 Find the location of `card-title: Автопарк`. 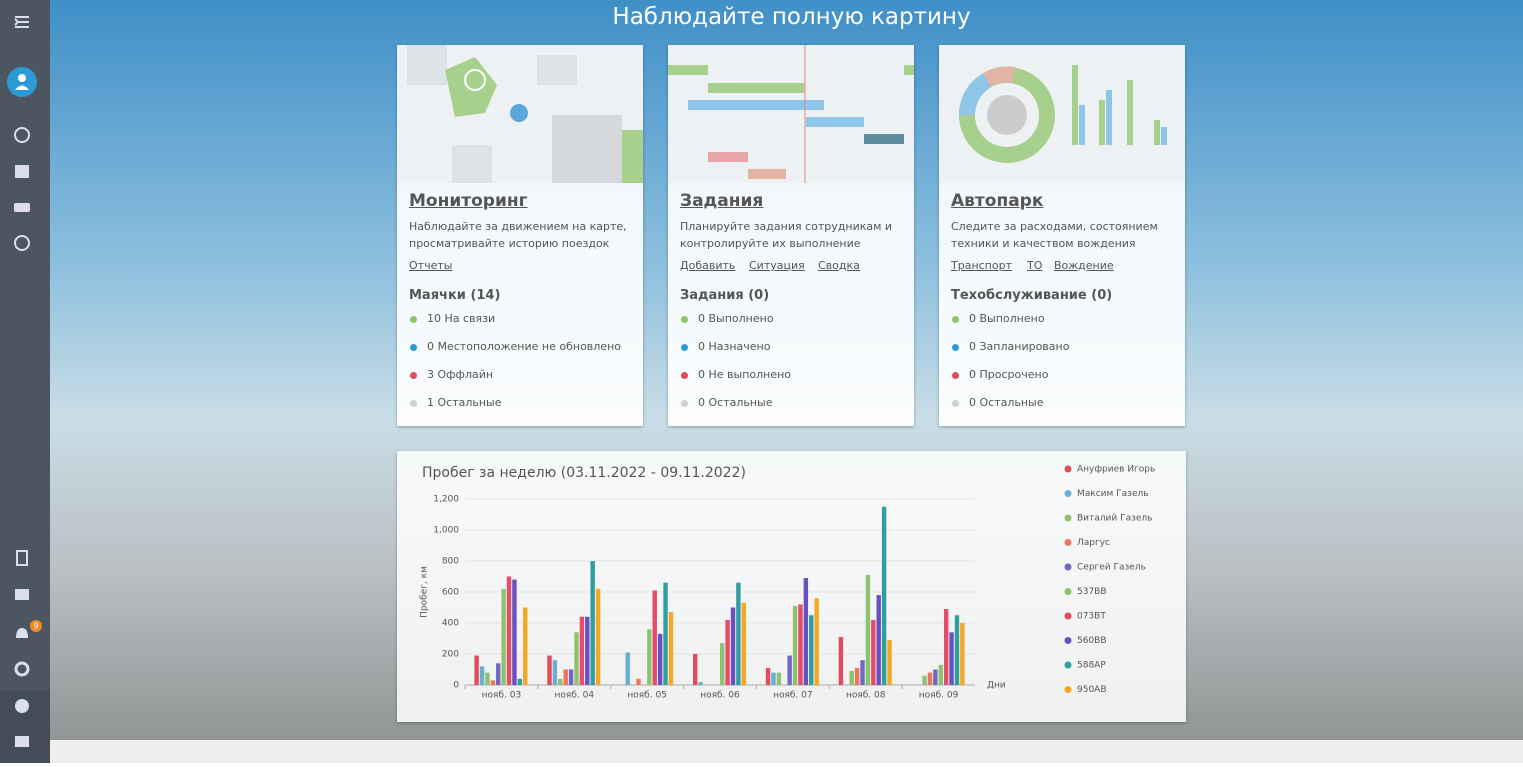

card-title: Автопарк is located at coordinates (997, 201).